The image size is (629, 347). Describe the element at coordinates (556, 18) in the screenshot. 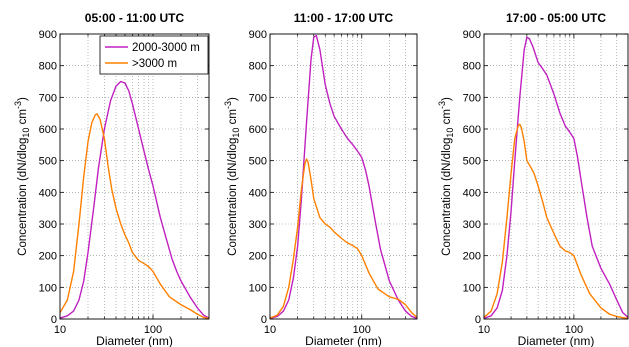

I see `chart-title: 17:00 - 05:00 UTC` at that location.